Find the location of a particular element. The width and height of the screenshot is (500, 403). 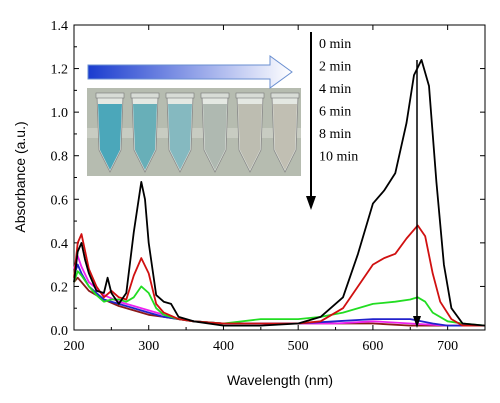

tube-row is located at coordinates (197, 132).